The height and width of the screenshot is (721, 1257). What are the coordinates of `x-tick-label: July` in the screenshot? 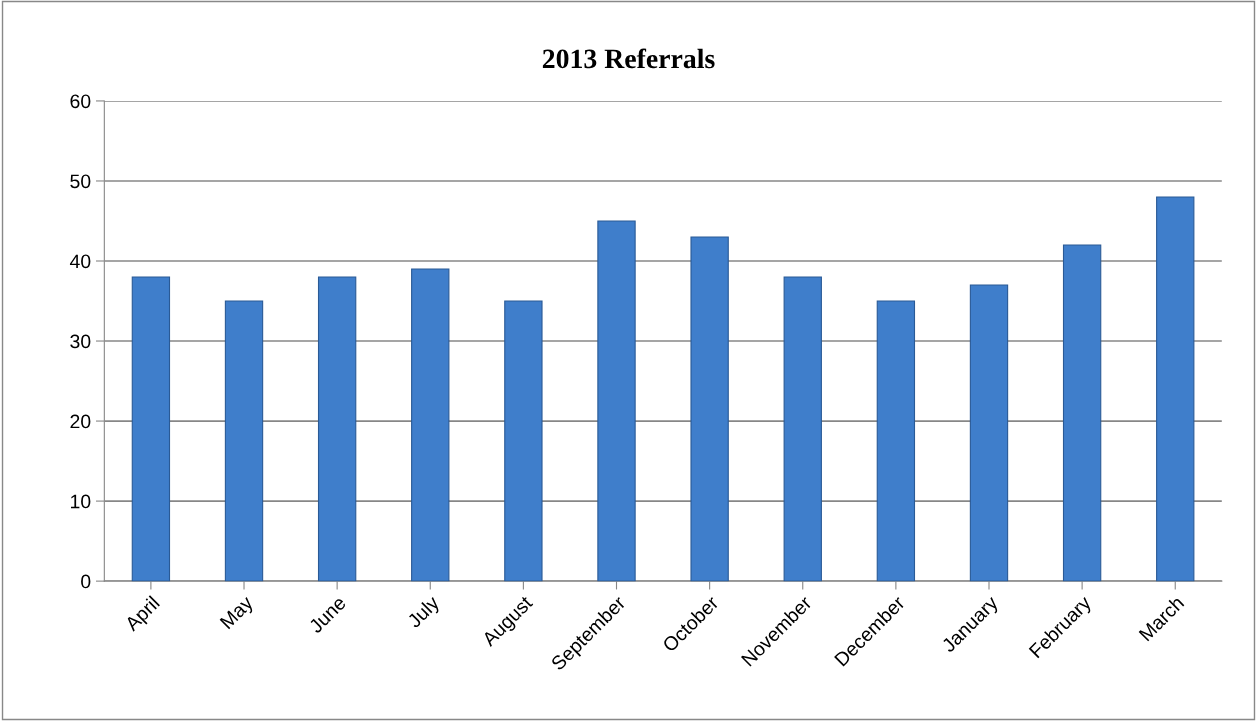 It's located at (425, 613).